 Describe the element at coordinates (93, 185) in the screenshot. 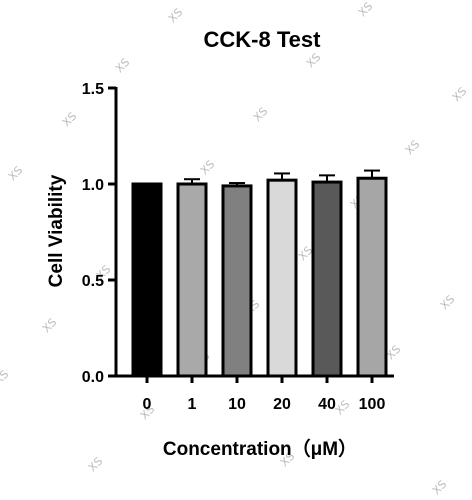

I see `y-tick-label: 1.0` at that location.